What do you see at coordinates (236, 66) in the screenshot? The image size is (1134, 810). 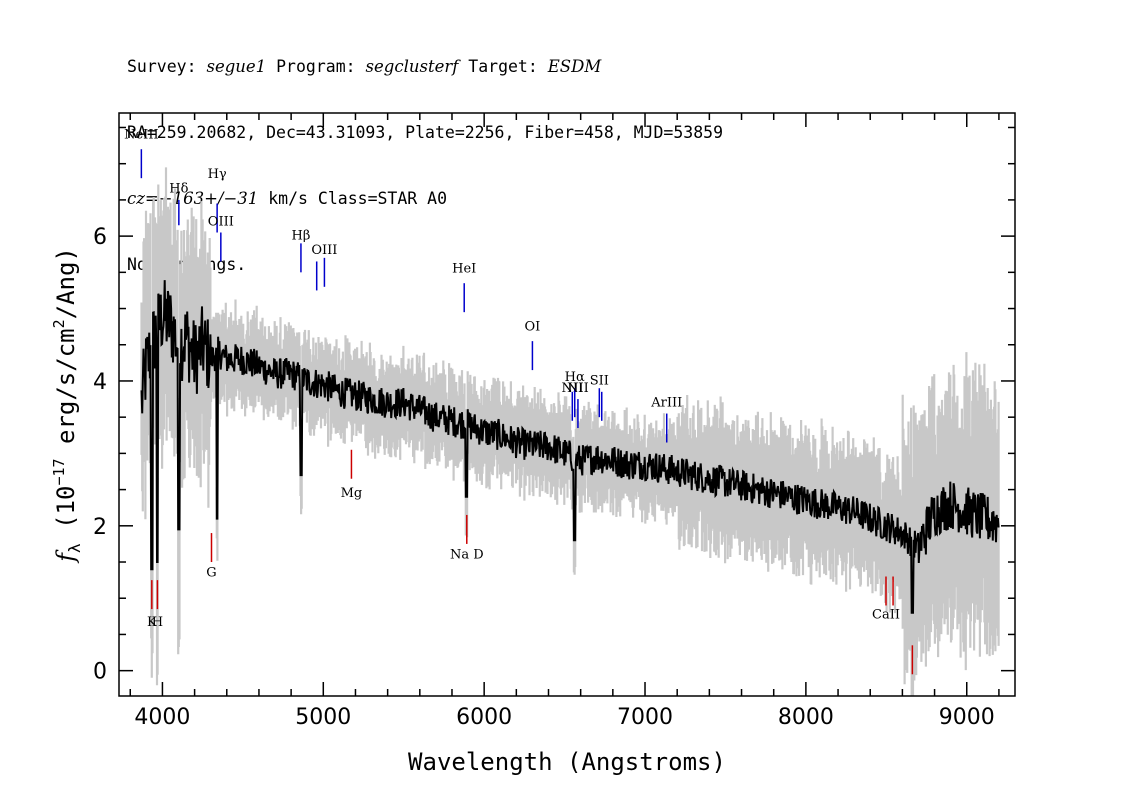 I see `survey-name: segue1` at bounding box center [236, 66].